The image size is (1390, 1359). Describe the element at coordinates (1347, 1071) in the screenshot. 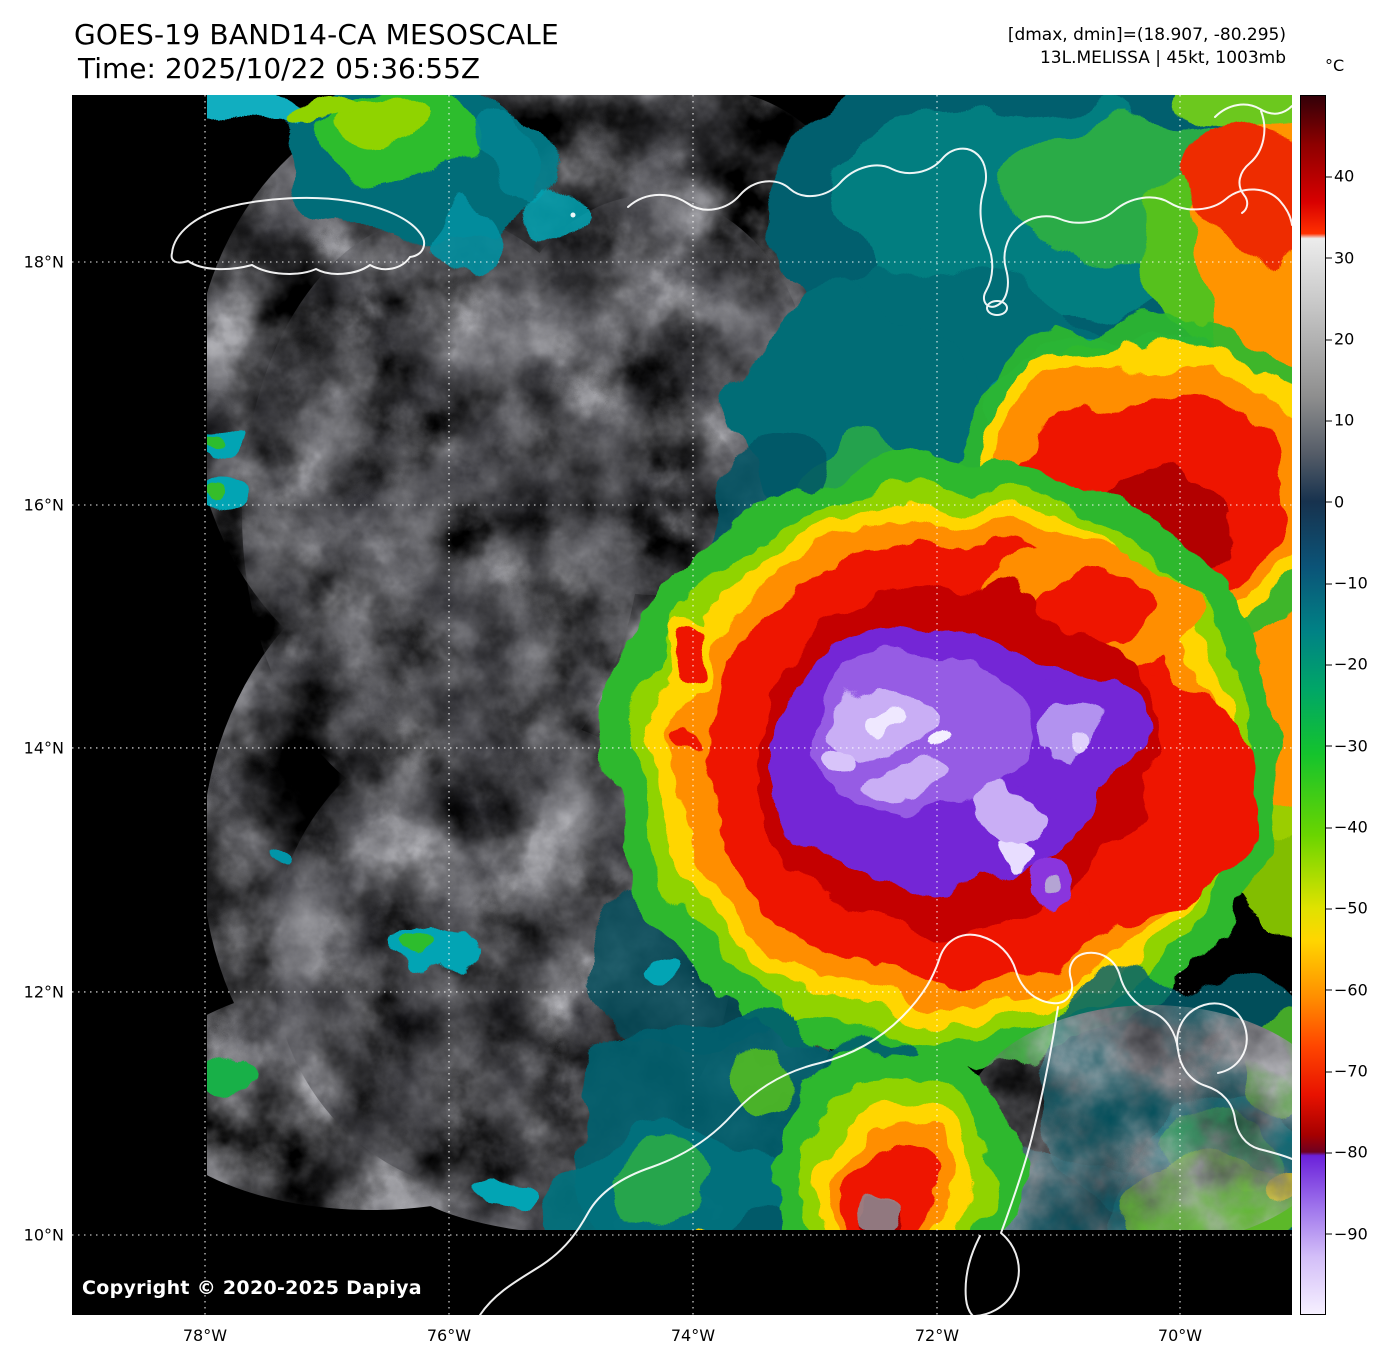

I see `colorbar-tick-label: −70` at that location.